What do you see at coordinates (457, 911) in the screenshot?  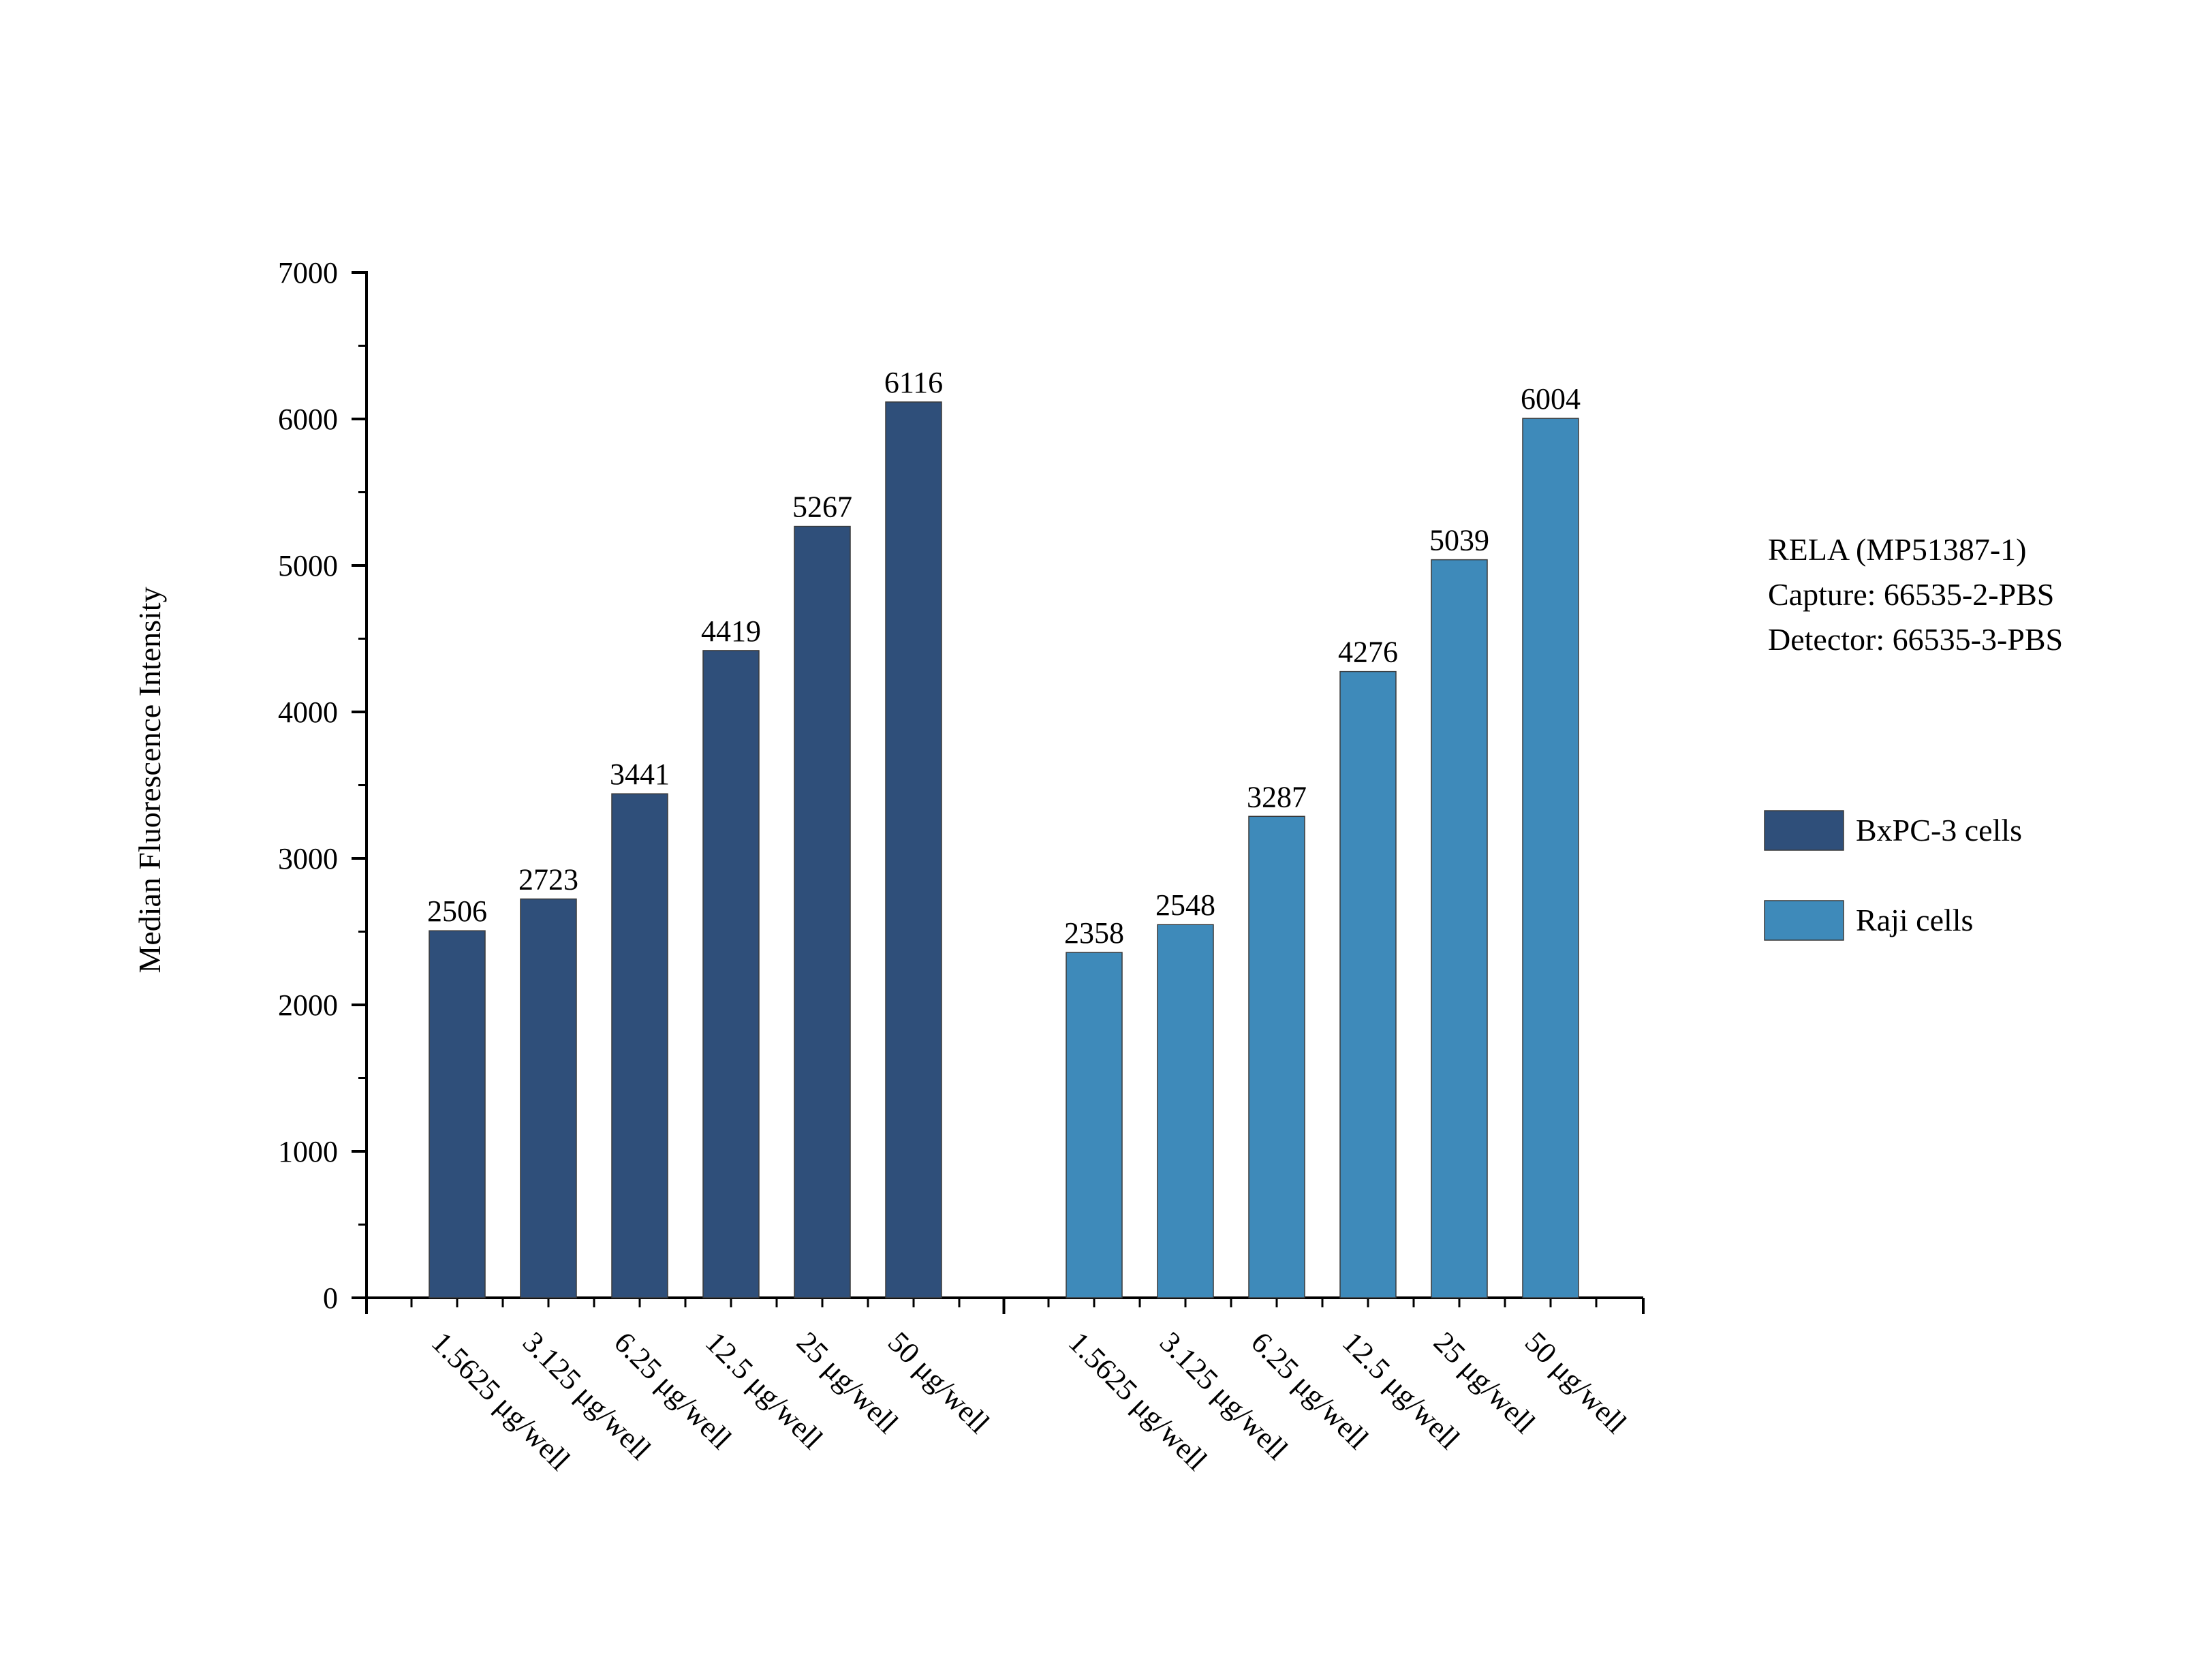 I see `data-label: 2506` at bounding box center [457, 911].